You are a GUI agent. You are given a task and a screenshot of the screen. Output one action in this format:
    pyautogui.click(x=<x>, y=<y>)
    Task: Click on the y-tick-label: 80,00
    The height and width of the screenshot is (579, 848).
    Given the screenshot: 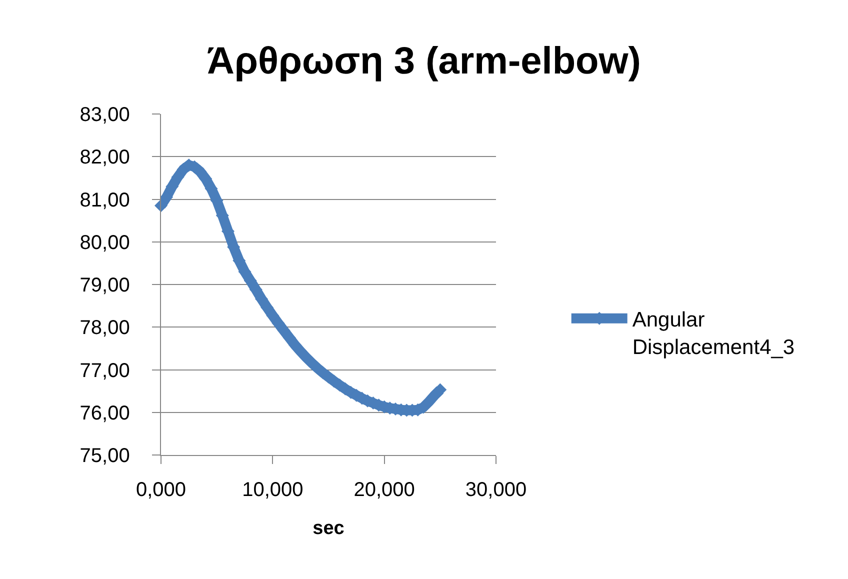 What is the action you would take?
    pyautogui.click(x=105, y=243)
    